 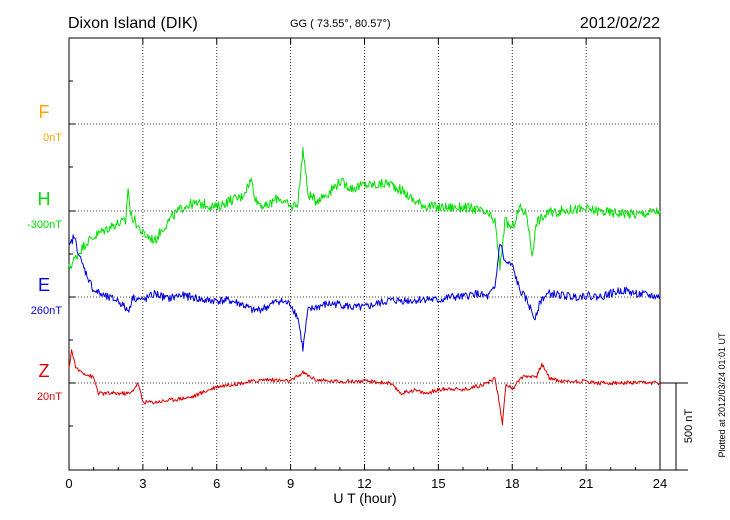 What do you see at coordinates (364, 483) in the screenshot?
I see `x-tick-label-4: 12` at bounding box center [364, 483].